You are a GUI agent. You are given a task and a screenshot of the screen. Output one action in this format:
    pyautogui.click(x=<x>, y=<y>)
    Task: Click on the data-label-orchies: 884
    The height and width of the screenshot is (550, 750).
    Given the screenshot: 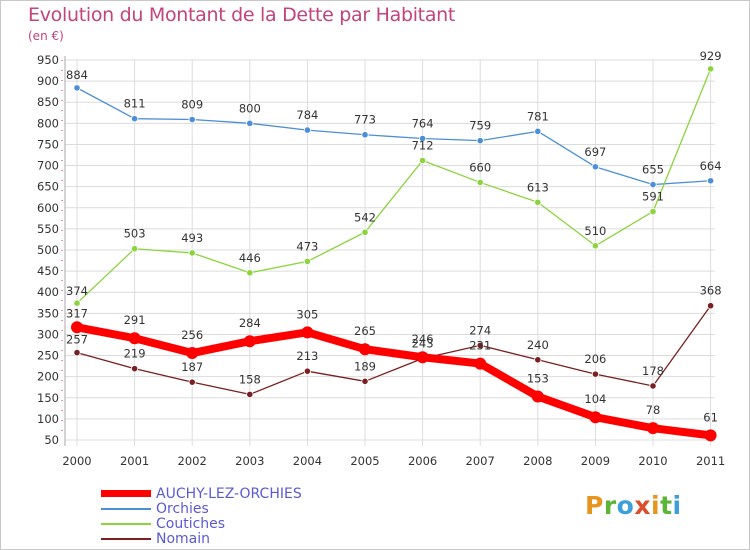 What is the action you would take?
    pyautogui.click(x=77, y=75)
    